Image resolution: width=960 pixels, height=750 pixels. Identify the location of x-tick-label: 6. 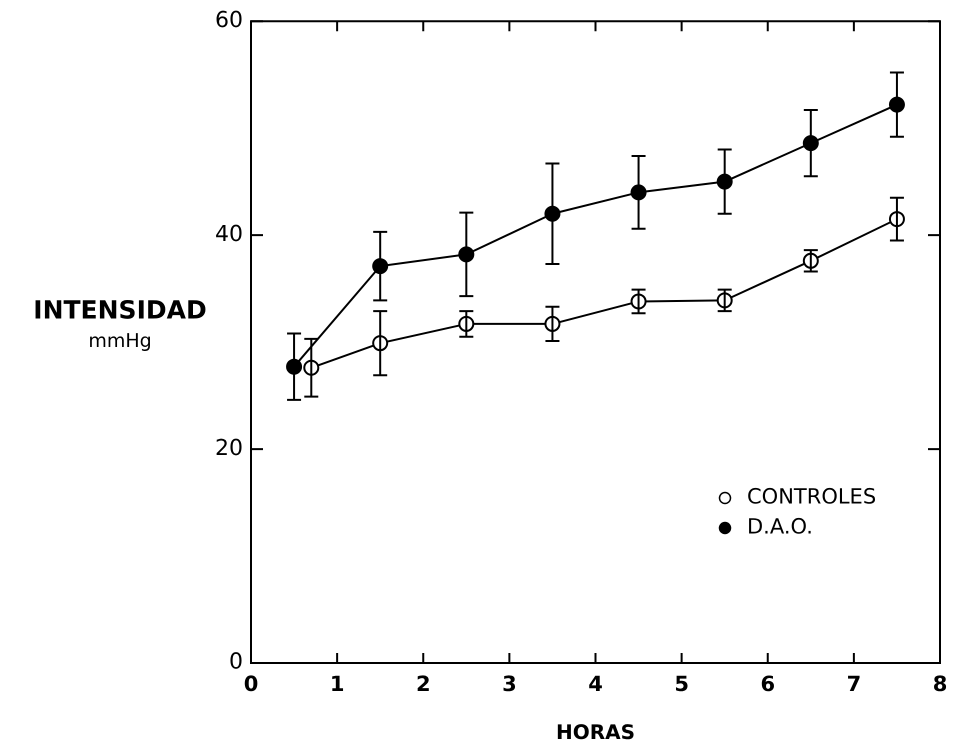
(768, 684).